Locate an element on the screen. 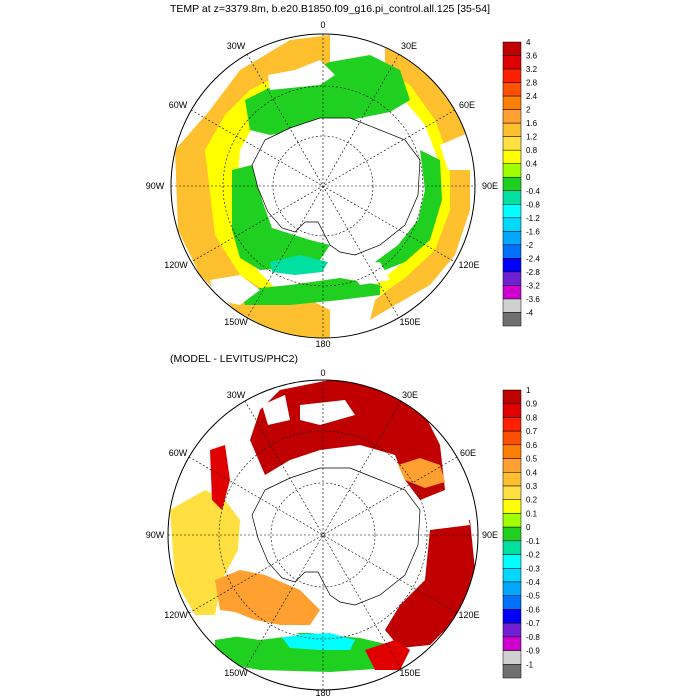 This screenshot has height=700, width=700. green-region-east is located at coordinates (408, 211).